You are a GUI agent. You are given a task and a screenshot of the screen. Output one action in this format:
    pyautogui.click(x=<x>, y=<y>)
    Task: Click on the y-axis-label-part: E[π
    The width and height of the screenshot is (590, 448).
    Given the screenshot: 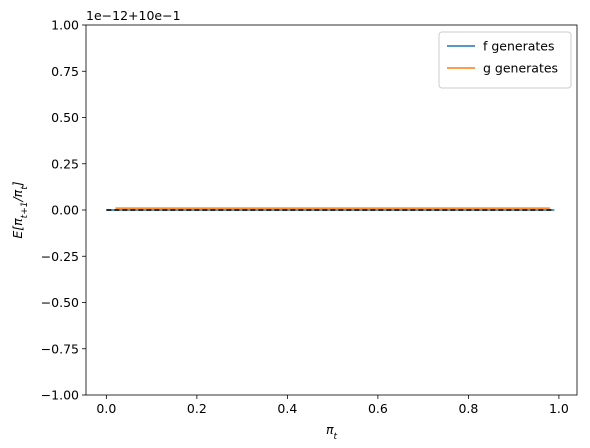 What is the action you would take?
    pyautogui.click(x=17, y=228)
    